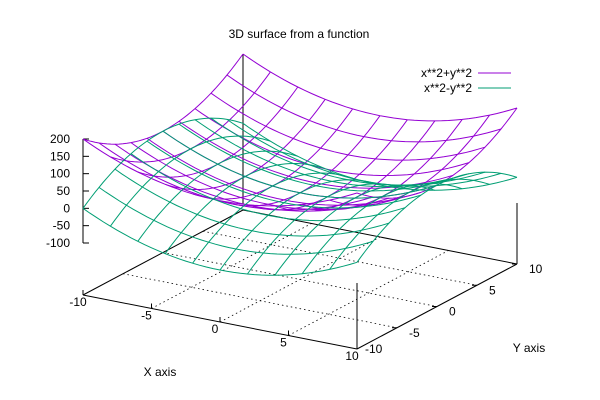  I want to click on x-axis-label: X axis, so click(160, 372).